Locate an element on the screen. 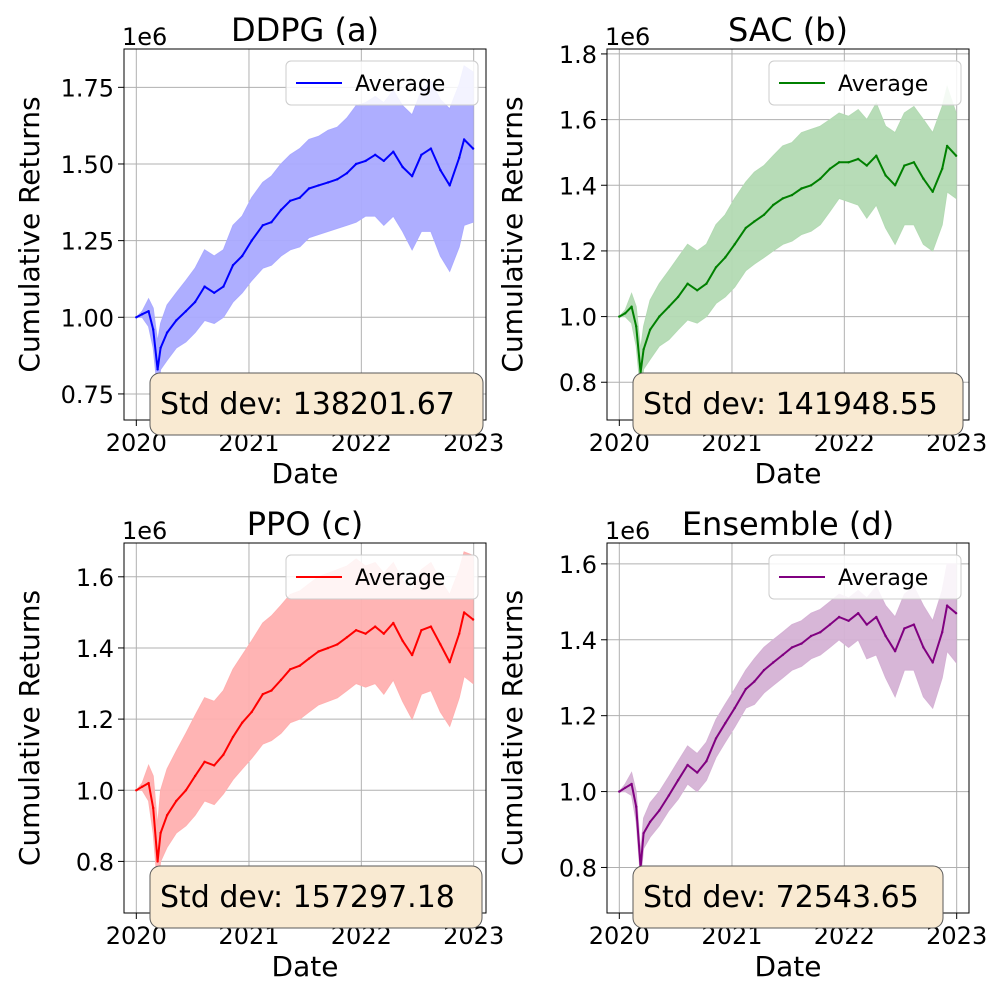  annotation-text: Std dev: 141948.55 is located at coordinates (790, 404).